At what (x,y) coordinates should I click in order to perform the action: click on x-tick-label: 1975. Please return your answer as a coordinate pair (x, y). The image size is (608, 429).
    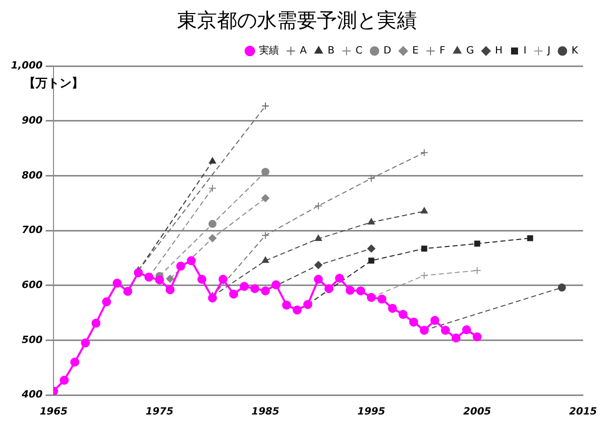
    Looking at the image, I should click on (160, 412).